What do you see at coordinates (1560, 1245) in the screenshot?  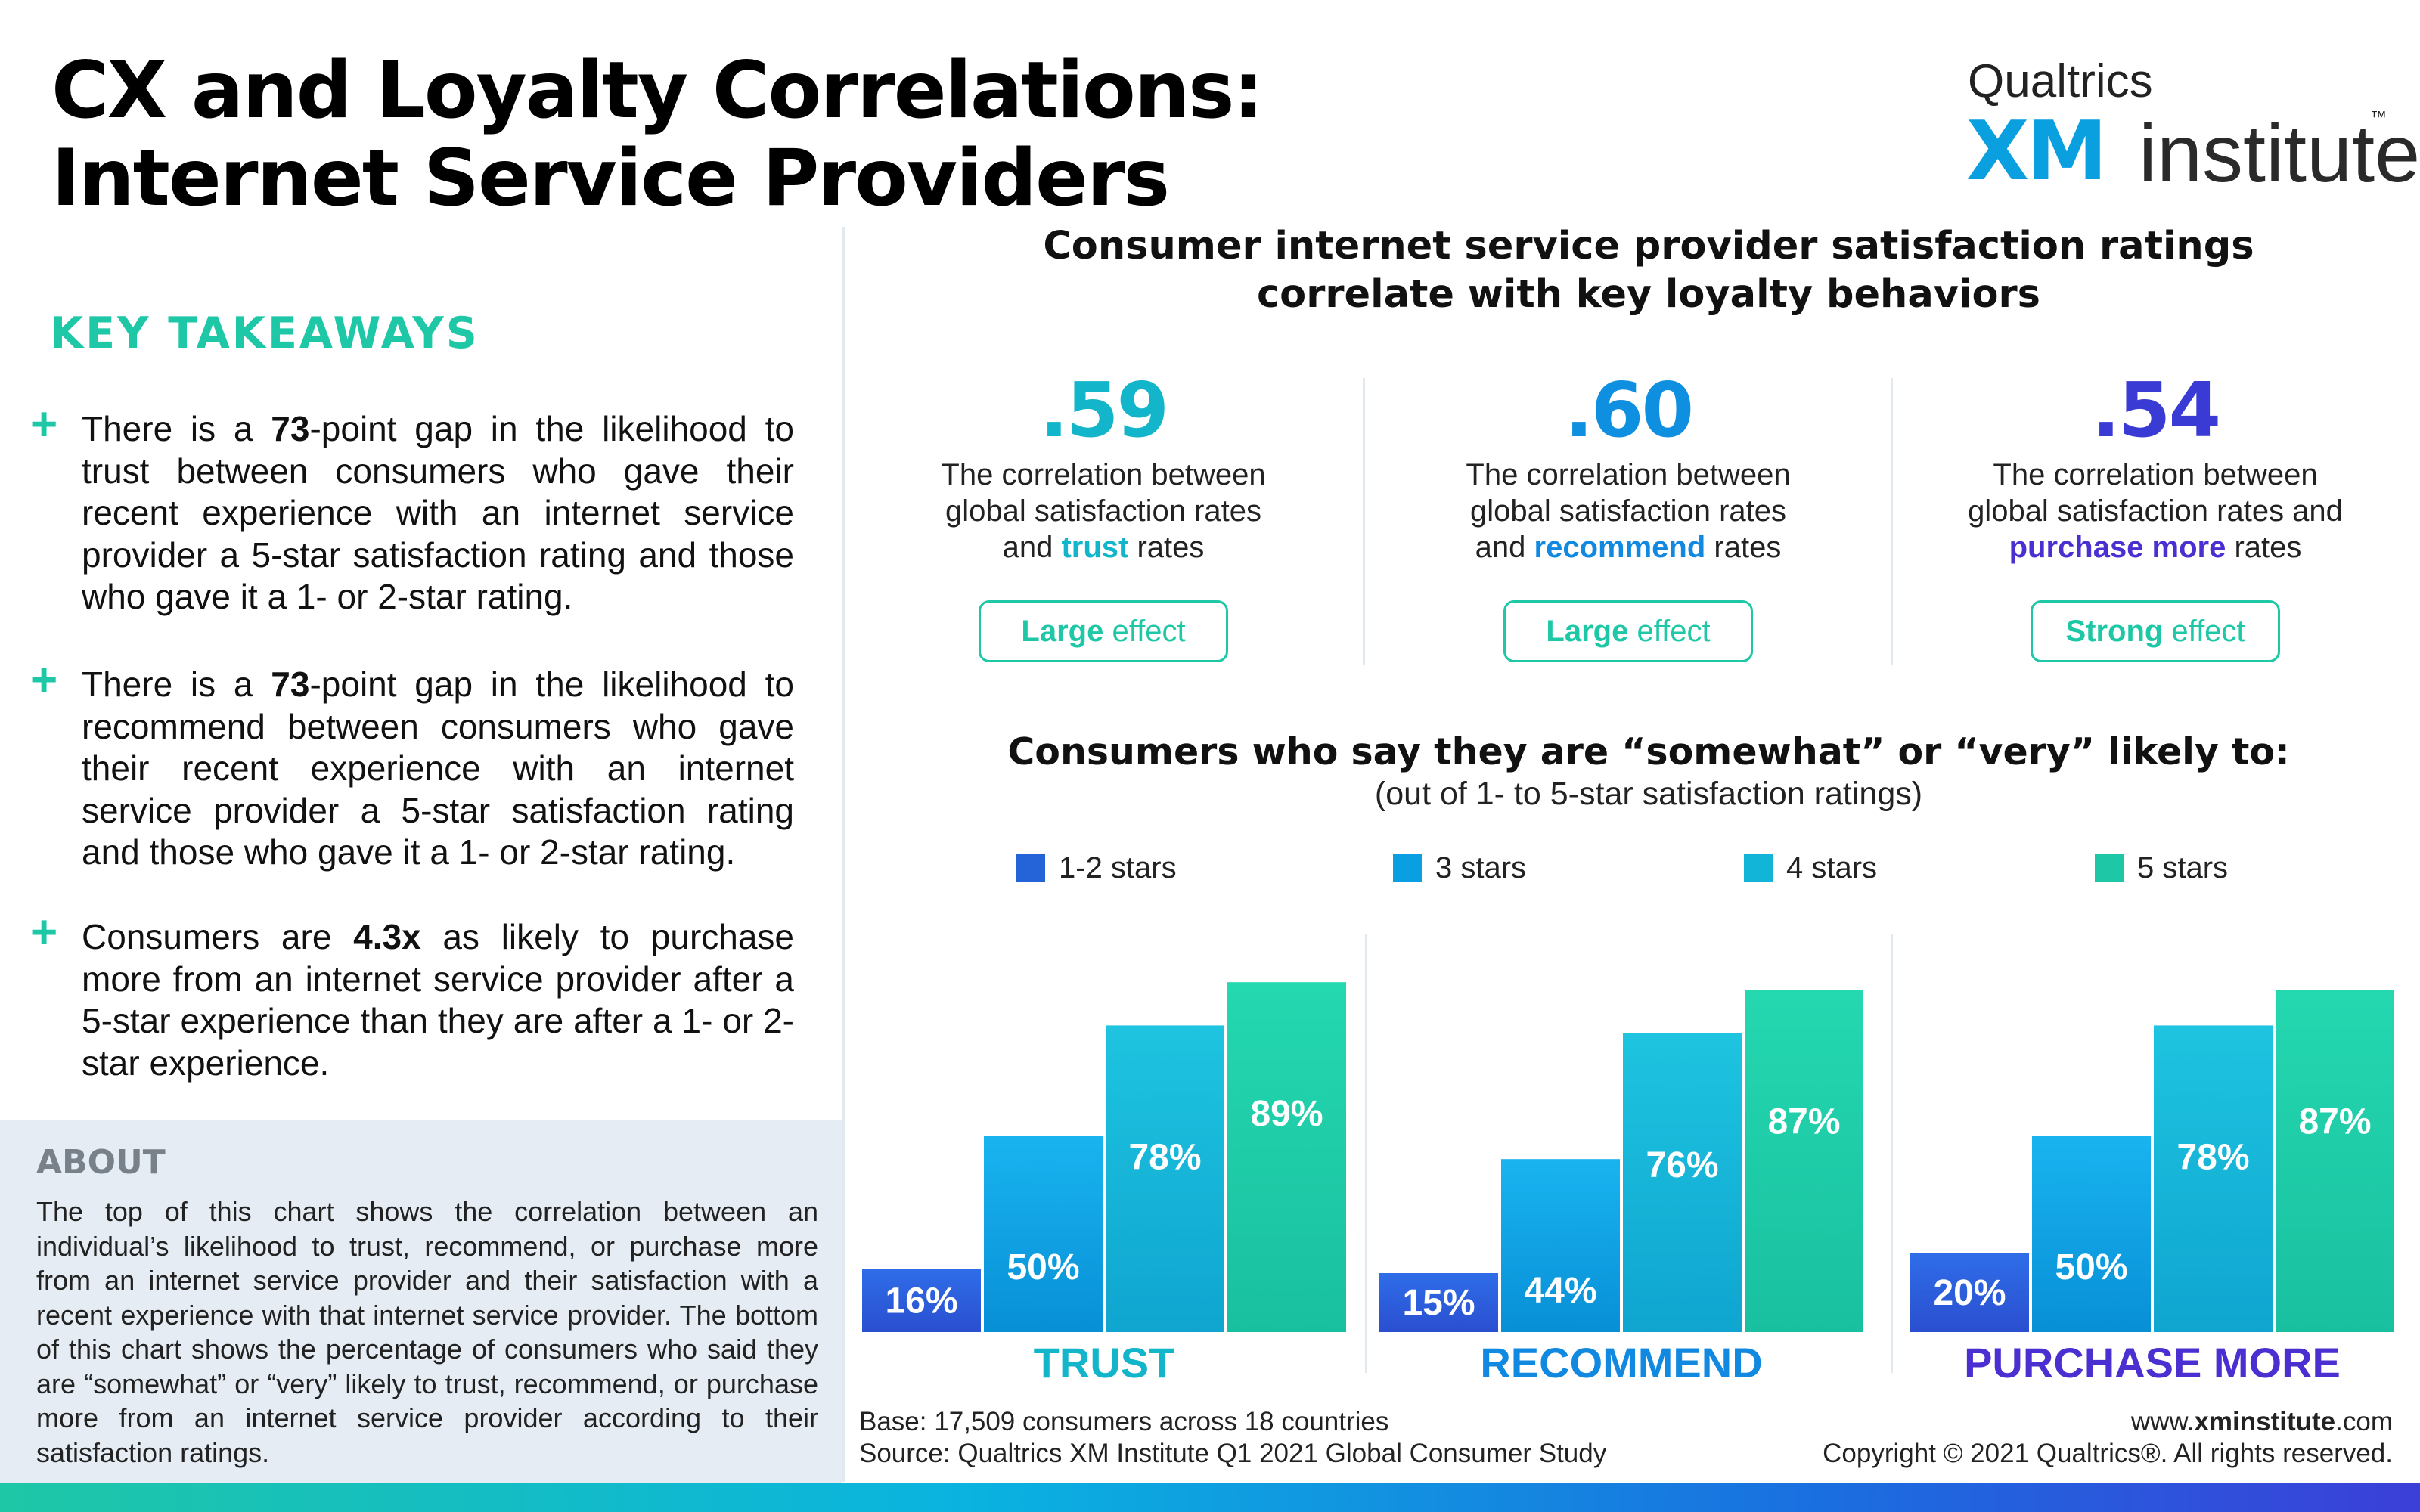 I see `bar-recommend-3-stars` at bounding box center [1560, 1245].